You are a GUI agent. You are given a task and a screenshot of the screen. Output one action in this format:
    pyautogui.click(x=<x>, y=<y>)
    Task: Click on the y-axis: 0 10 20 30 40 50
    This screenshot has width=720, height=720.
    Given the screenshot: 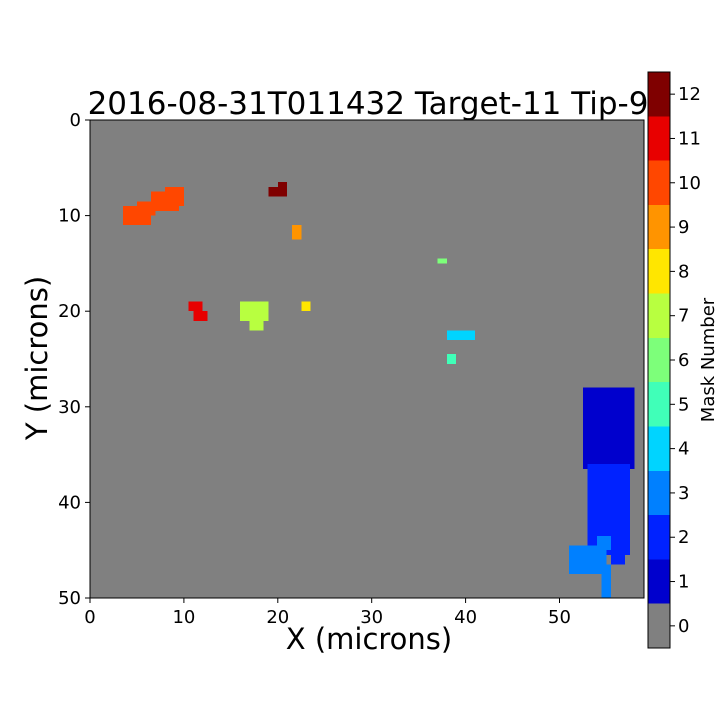 What is the action you would take?
    pyautogui.click(x=74, y=359)
    